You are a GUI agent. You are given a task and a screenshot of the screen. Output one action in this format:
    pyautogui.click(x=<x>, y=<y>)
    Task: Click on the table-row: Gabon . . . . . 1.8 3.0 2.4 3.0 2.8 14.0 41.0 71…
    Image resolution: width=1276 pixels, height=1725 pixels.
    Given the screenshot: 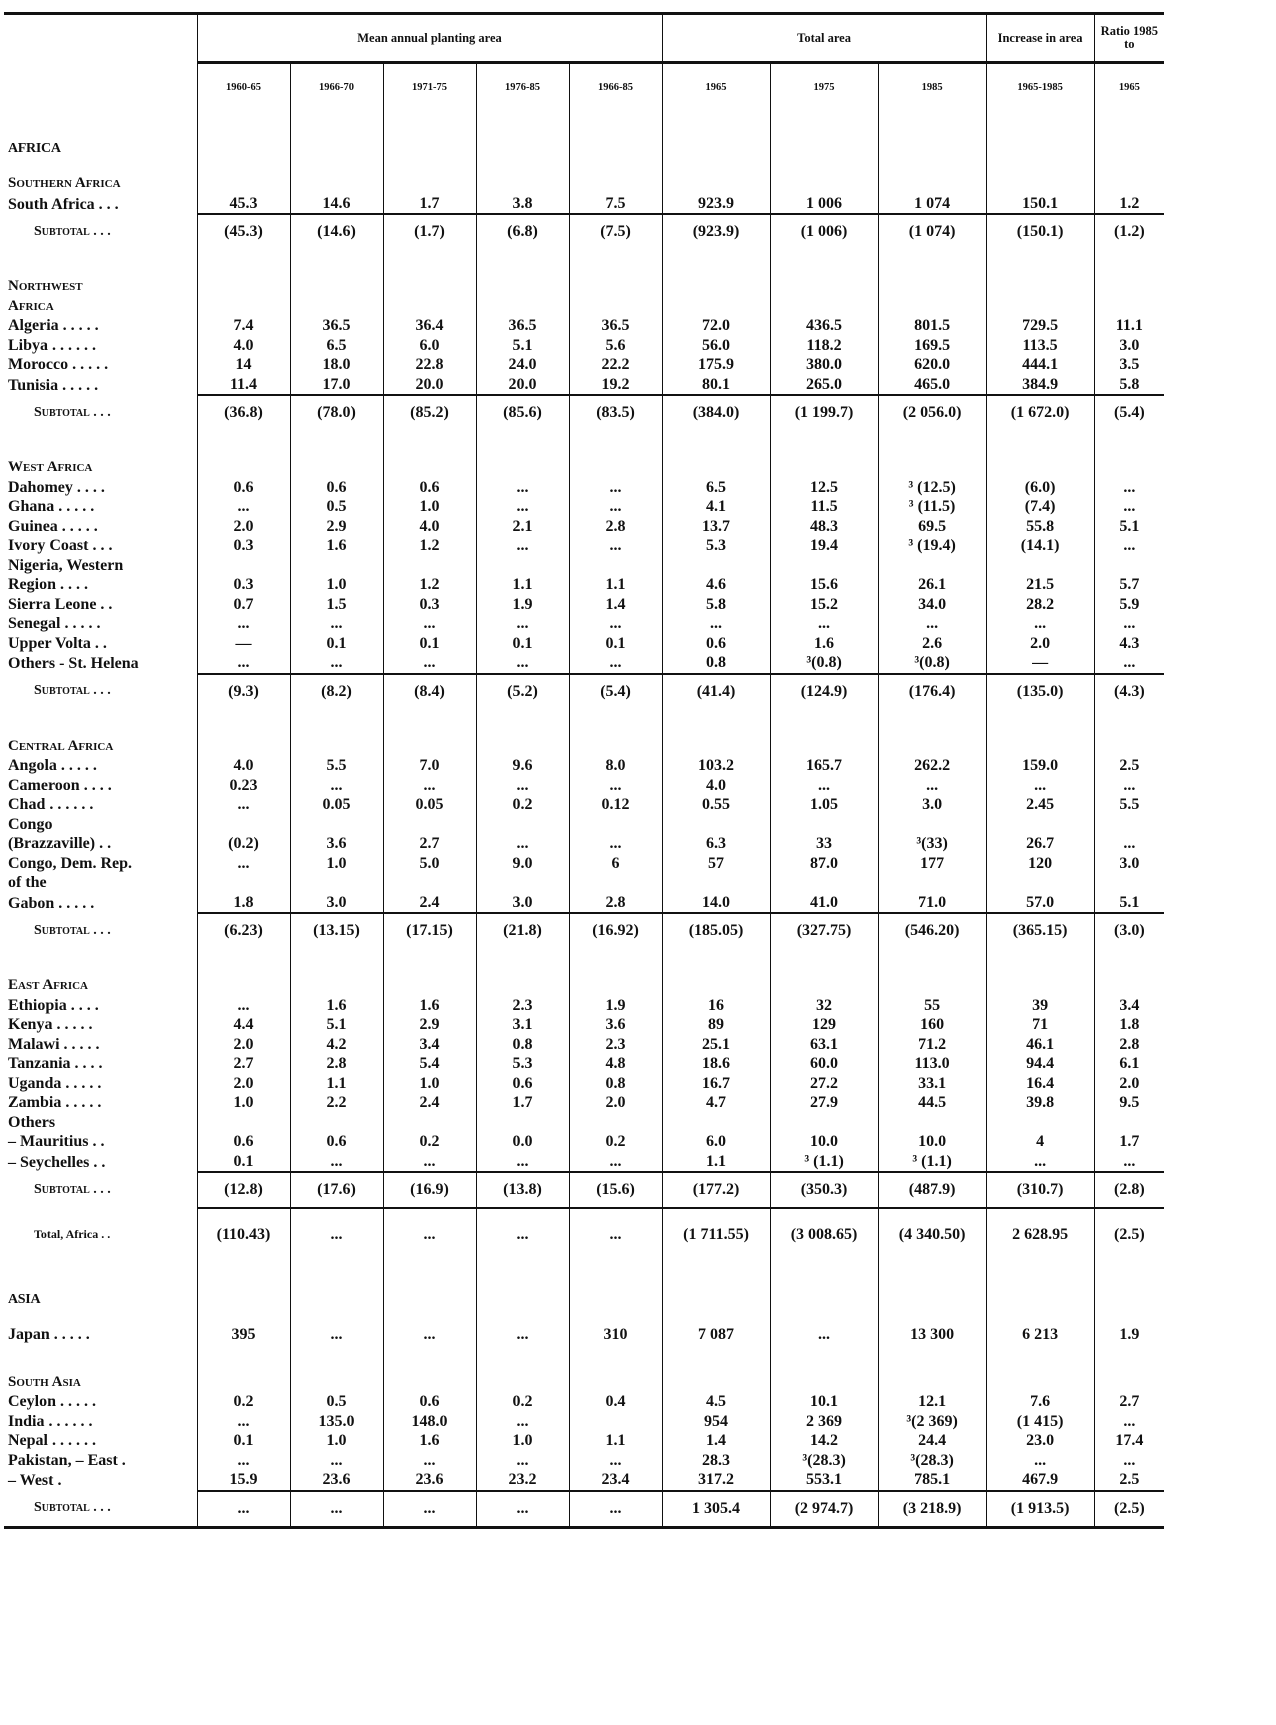 What is the action you would take?
    pyautogui.click(x=584, y=902)
    